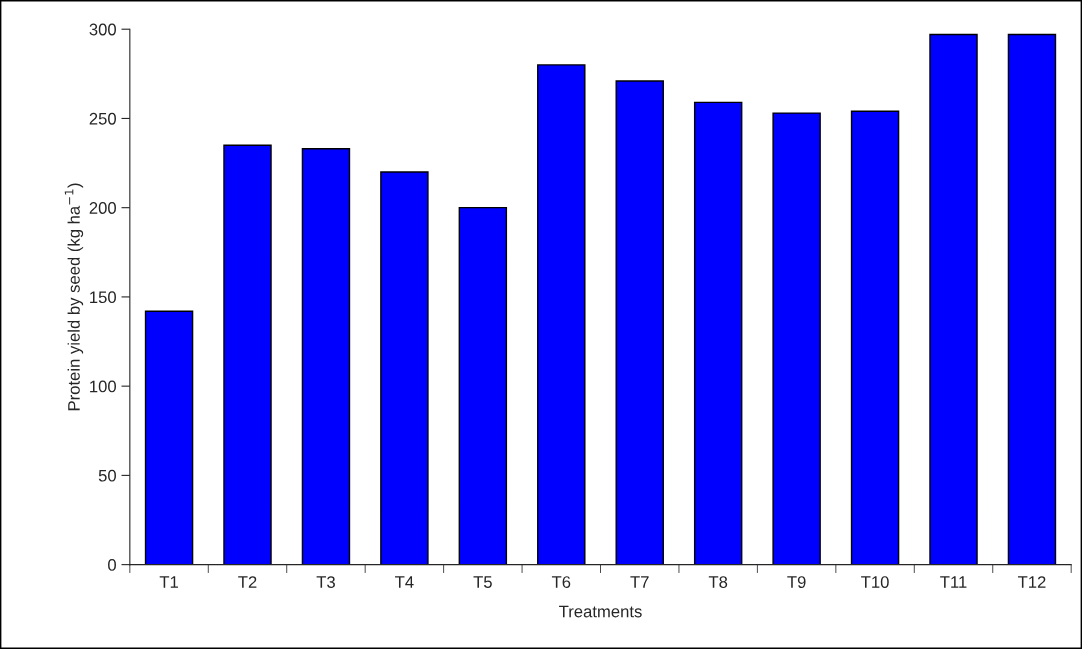  Describe the element at coordinates (112, 565) in the screenshot. I see `y-tick-label: 0` at that location.